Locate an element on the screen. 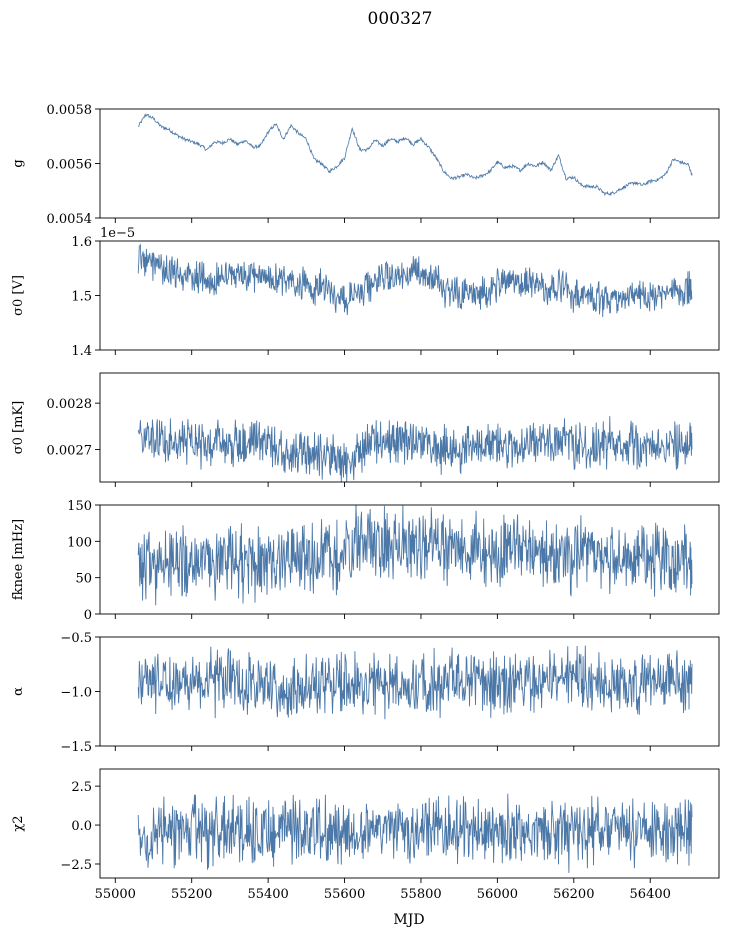 The width and height of the screenshot is (729, 936). ytick-label: −0.5 is located at coordinates (76, 638).